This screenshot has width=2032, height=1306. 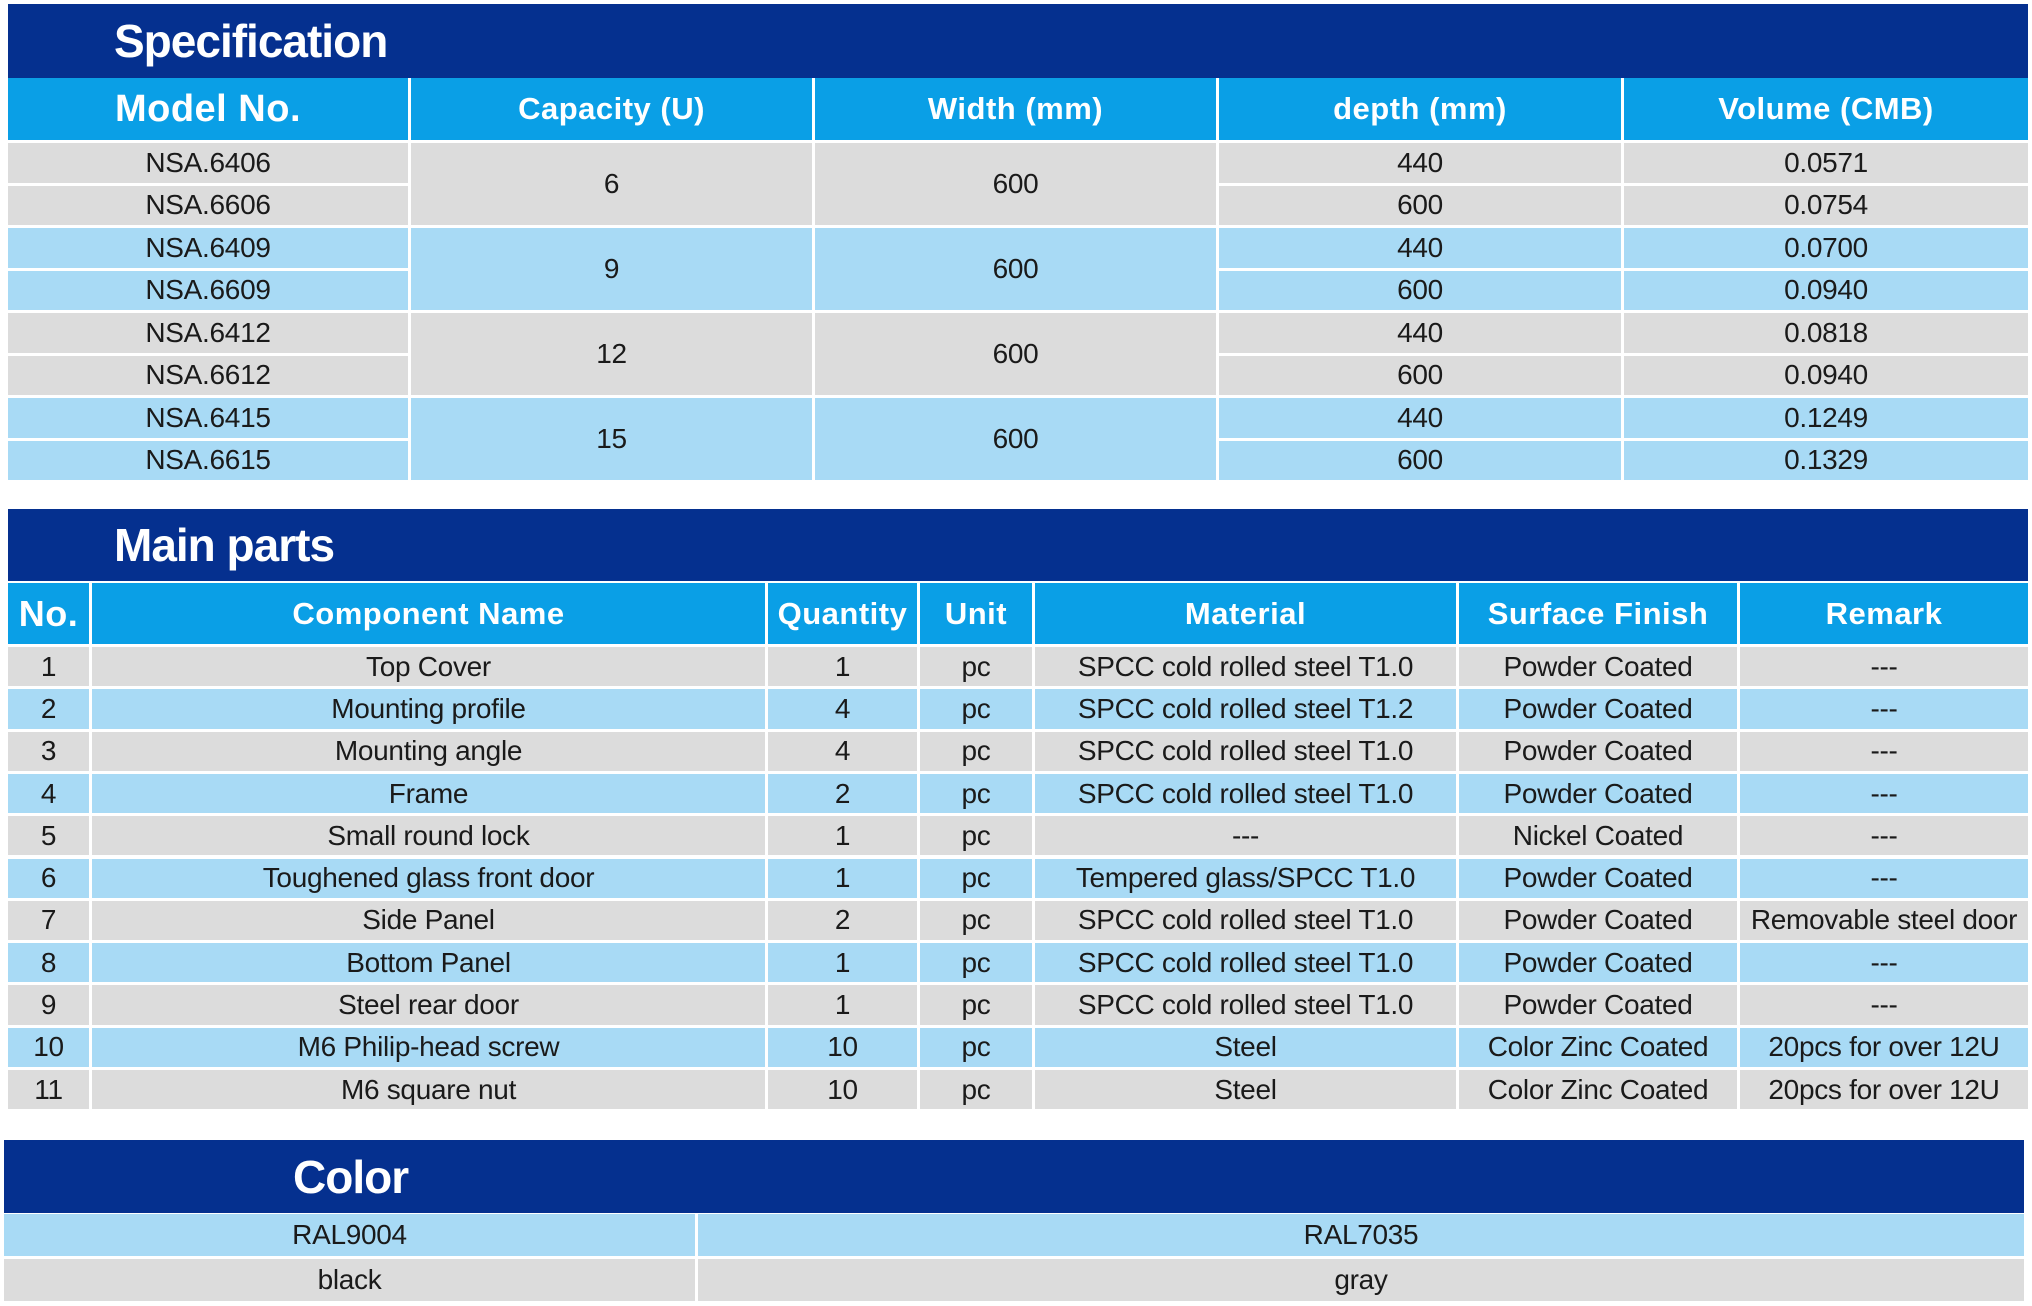 I want to click on color-cell: RAL9004, so click(x=351, y=1236).